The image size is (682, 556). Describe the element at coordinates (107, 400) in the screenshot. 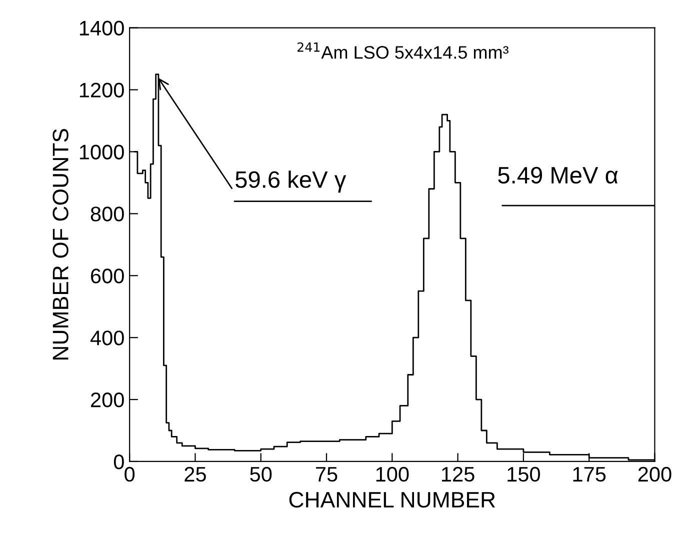

I see `y-tick-label: 200` at that location.